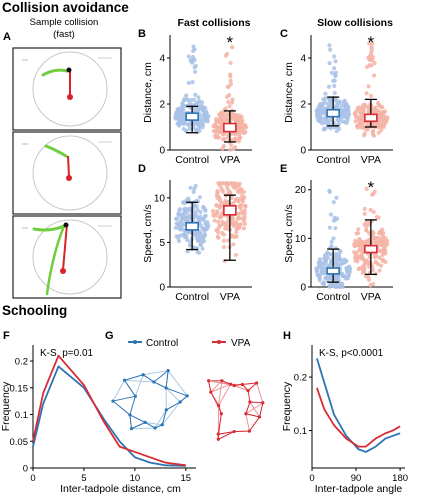  What do you see at coordinates (371, 187) in the screenshot?
I see `significance-star: *` at bounding box center [371, 187].